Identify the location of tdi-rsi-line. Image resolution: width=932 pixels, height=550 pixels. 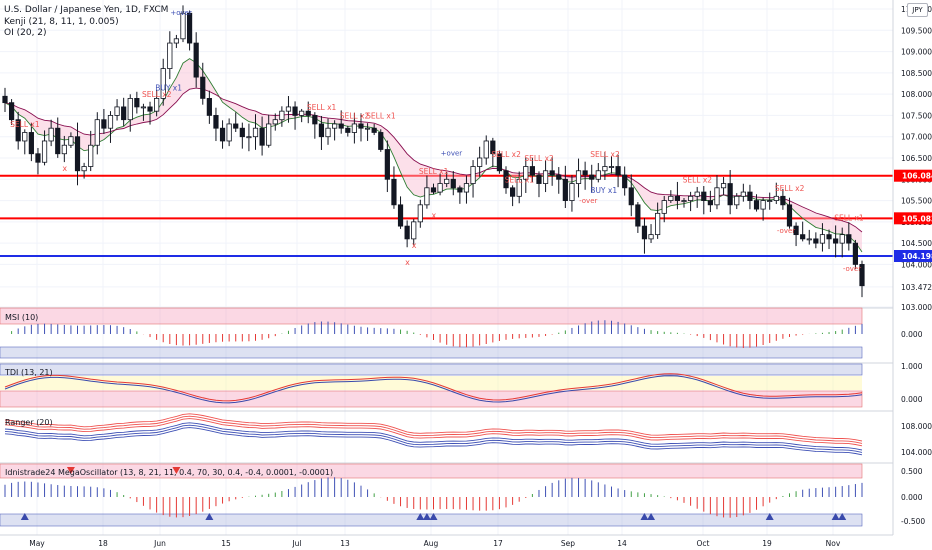
(433, 387).